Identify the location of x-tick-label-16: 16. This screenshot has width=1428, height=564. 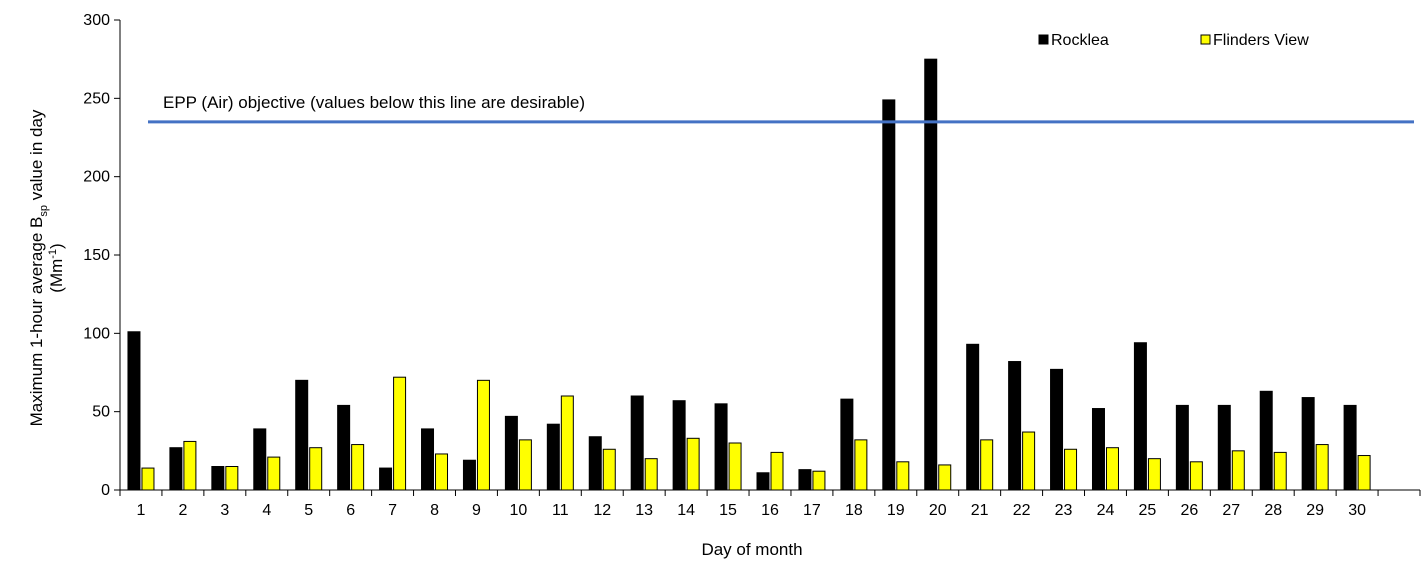
(770, 510).